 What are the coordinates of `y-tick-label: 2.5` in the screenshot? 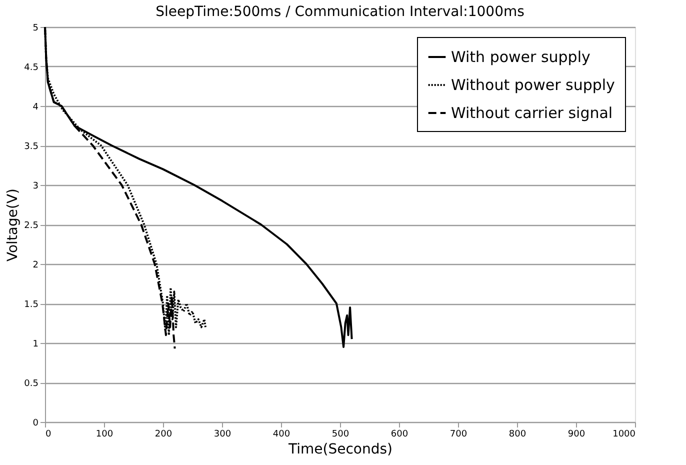 It's located at (31, 226).